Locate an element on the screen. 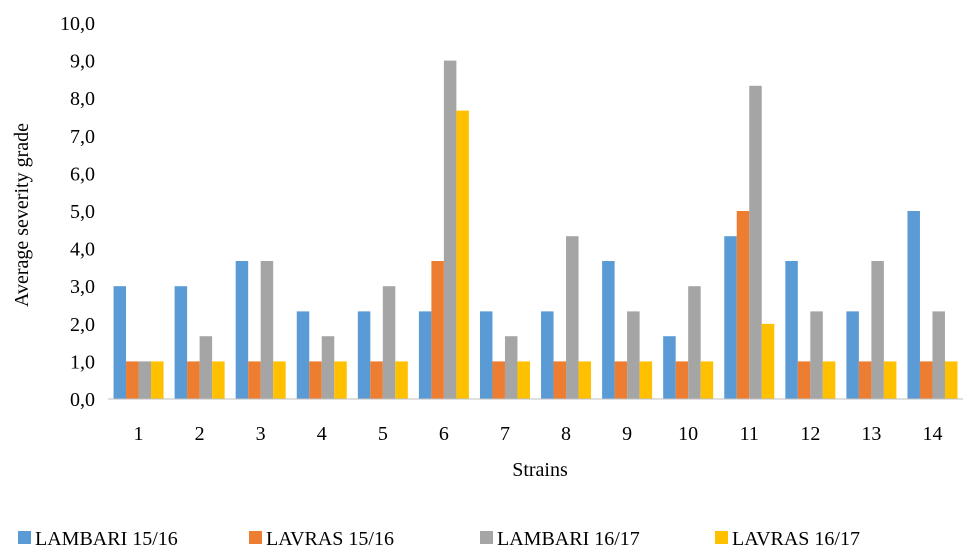  x-tick-label: 14 is located at coordinates (932, 434).